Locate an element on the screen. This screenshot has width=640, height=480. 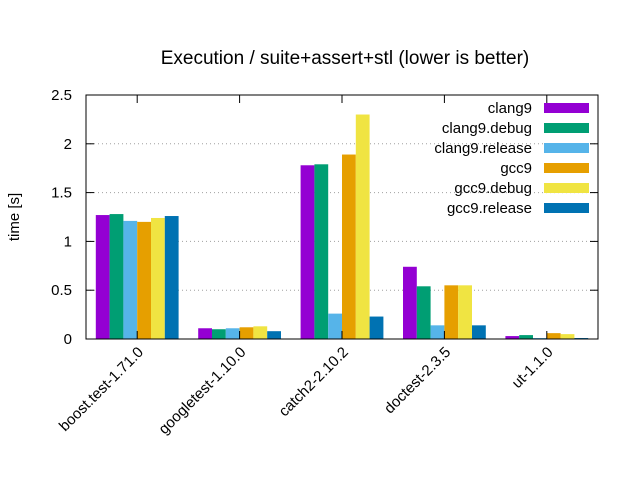
x-tick-label: boost.test-1.71.0 is located at coordinates (101, 389).